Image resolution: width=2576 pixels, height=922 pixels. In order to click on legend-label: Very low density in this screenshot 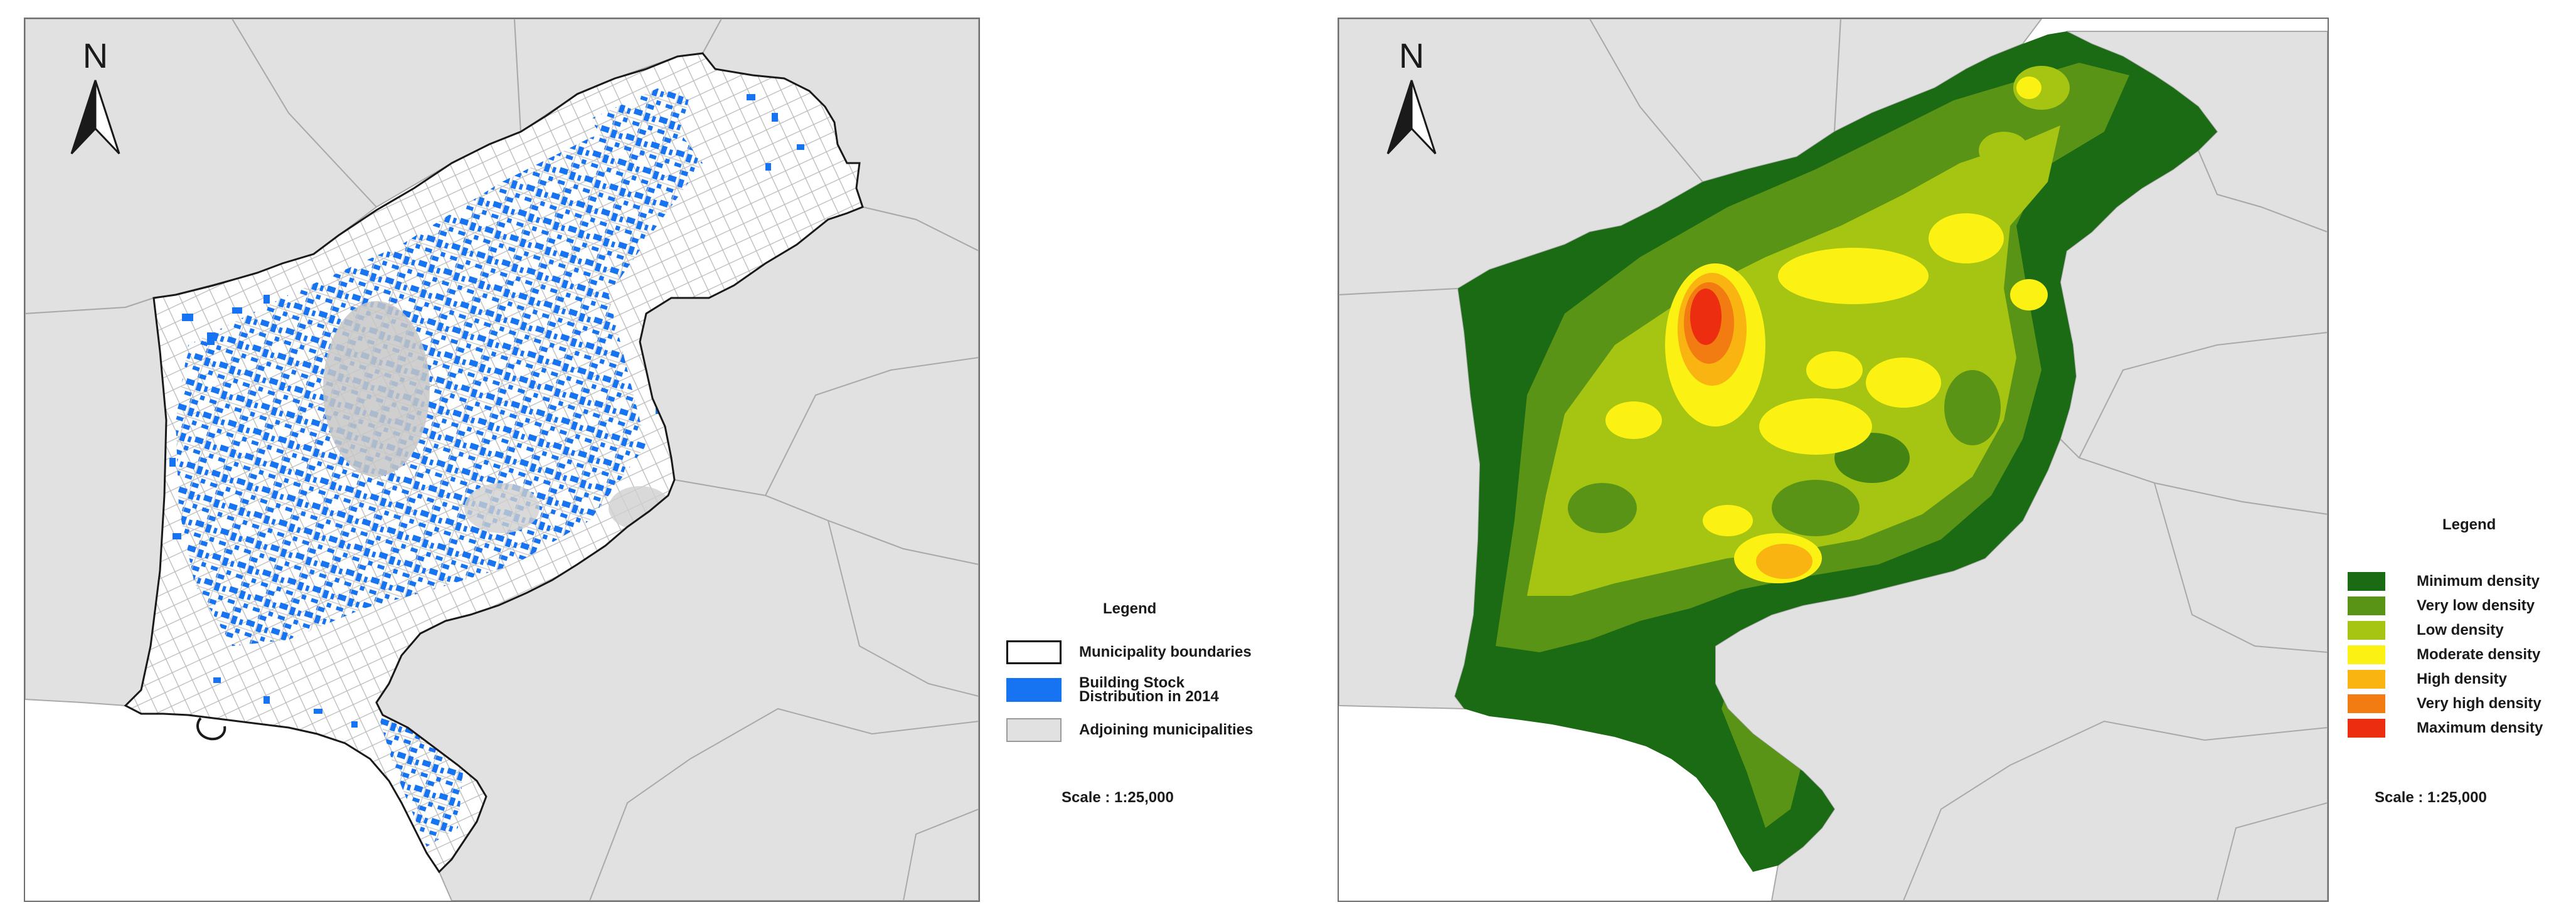, I will do `click(2476, 605)`.